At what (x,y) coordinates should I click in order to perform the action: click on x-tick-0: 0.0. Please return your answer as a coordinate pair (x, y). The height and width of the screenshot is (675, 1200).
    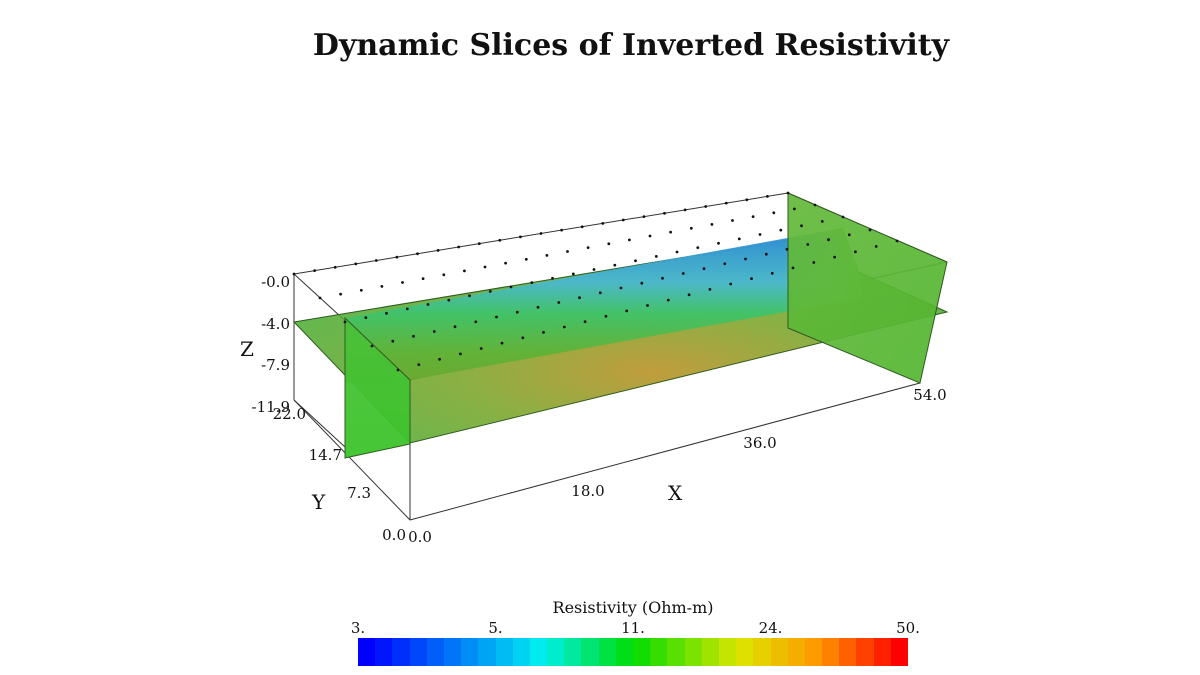
    Looking at the image, I should click on (420, 537).